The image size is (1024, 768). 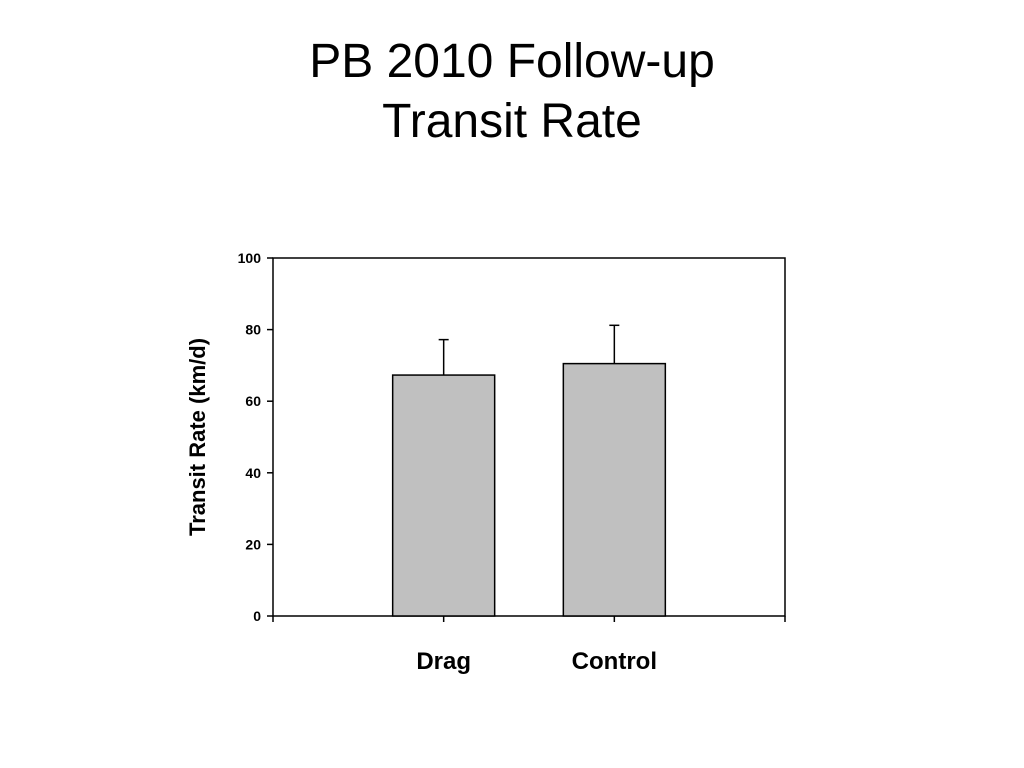 I want to click on y-tick-label: 100, so click(x=250, y=258).